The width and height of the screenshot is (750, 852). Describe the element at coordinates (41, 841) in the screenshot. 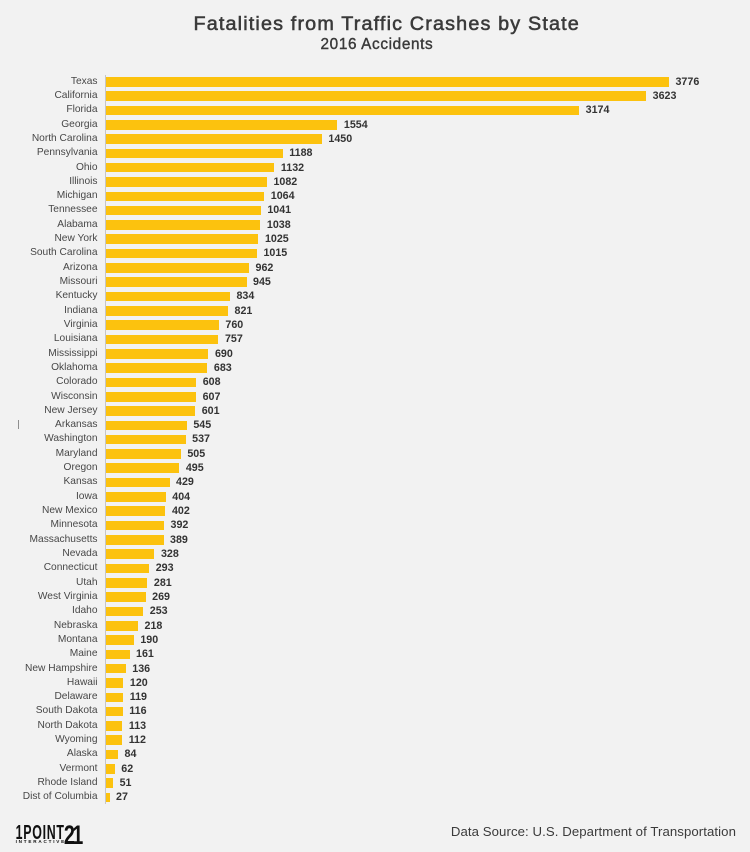

I see `svg-text: INTERACTIVE` at that location.